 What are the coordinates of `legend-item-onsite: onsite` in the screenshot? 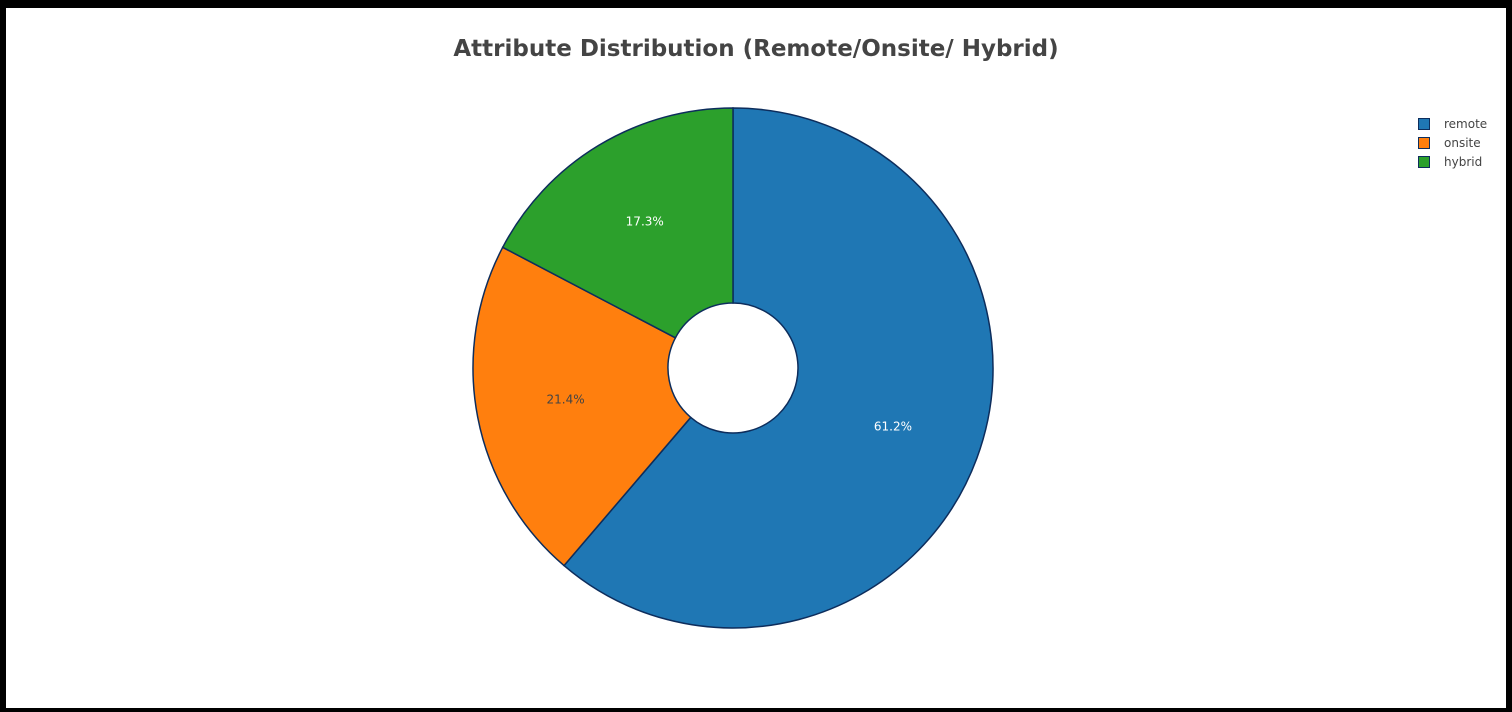 It's located at (1452, 142).